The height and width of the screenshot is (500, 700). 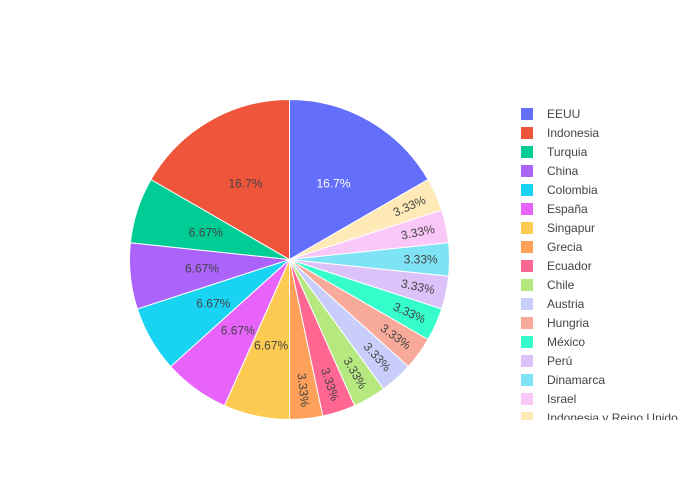 I want to click on legend-item-austria: Austria, so click(x=553, y=304).